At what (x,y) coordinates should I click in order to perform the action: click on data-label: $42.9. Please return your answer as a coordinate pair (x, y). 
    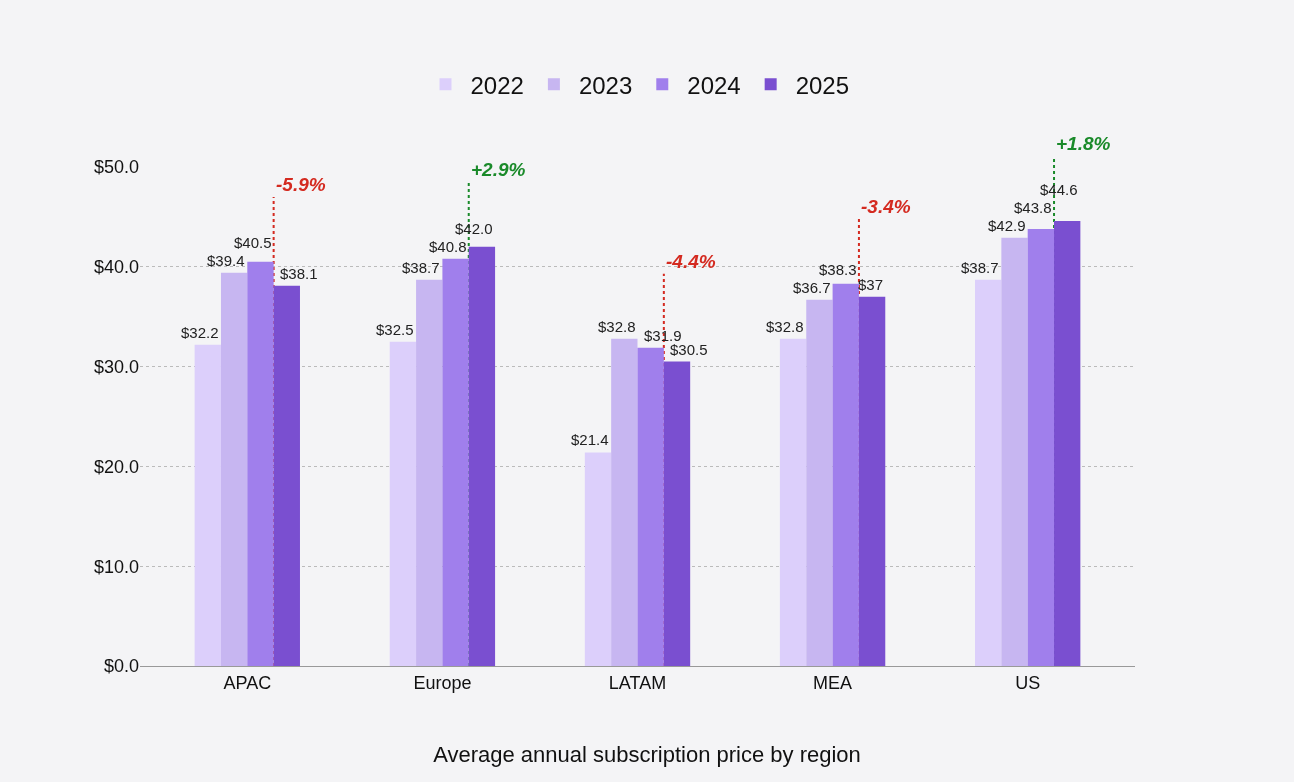
    Looking at the image, I should click on (1007, 225).